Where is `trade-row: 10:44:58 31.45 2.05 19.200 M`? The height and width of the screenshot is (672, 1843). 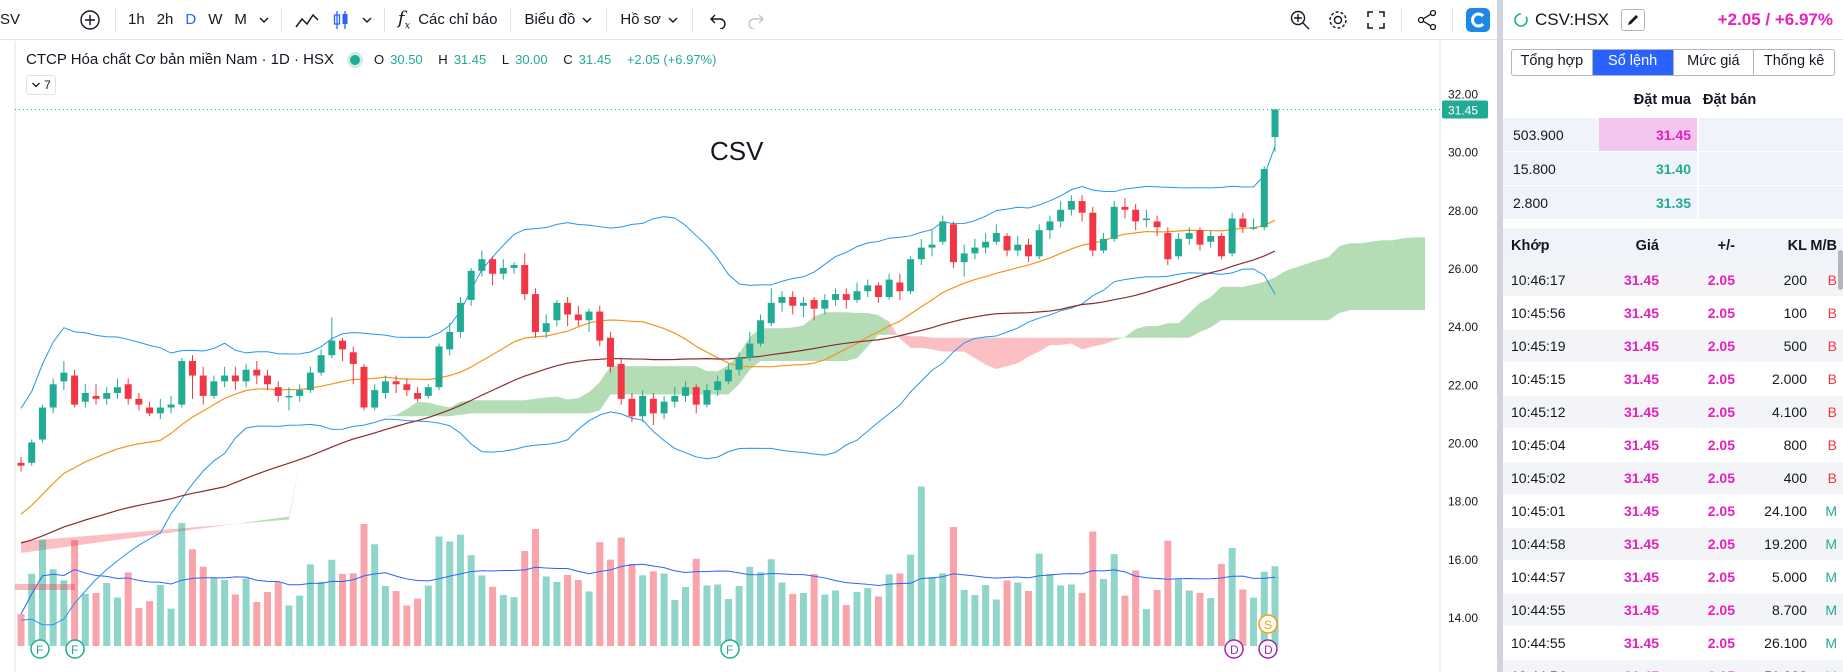 trade-row: 10:44:58 31.45 2.05 19.200 M is located at coordinates (1673, 544).